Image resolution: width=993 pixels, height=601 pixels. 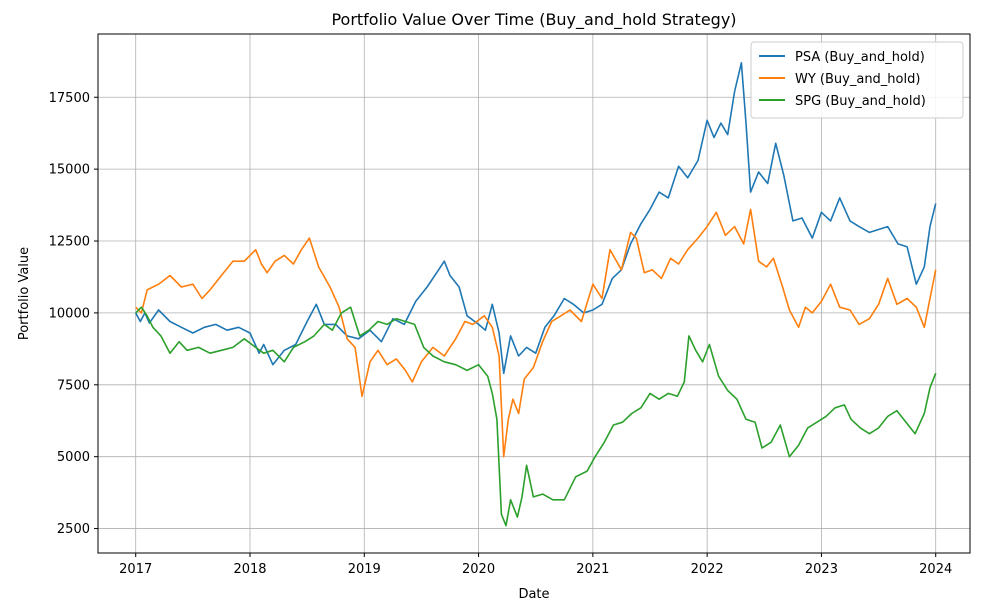 What do you see at coordinates (860, 57) in the screenshot?
I see `legend-label-0: PSA (Buy_and_hold)` at bounding box center [860, 57].